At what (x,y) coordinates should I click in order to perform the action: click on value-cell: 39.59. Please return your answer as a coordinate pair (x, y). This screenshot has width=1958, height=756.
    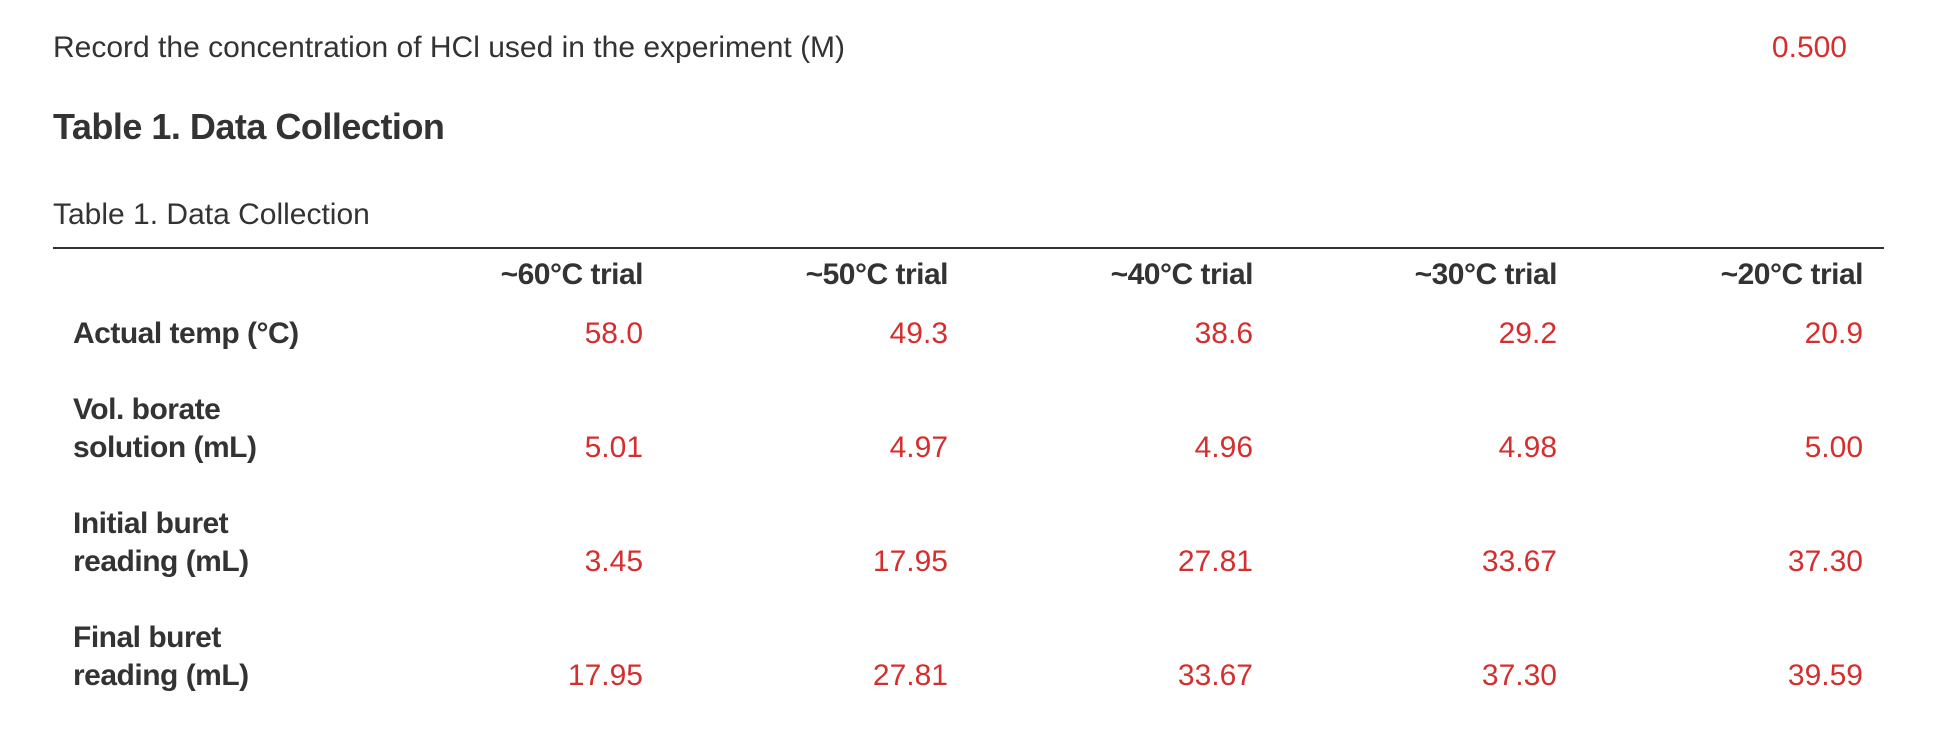
    Looking at the image, I should click on (1825, 675).